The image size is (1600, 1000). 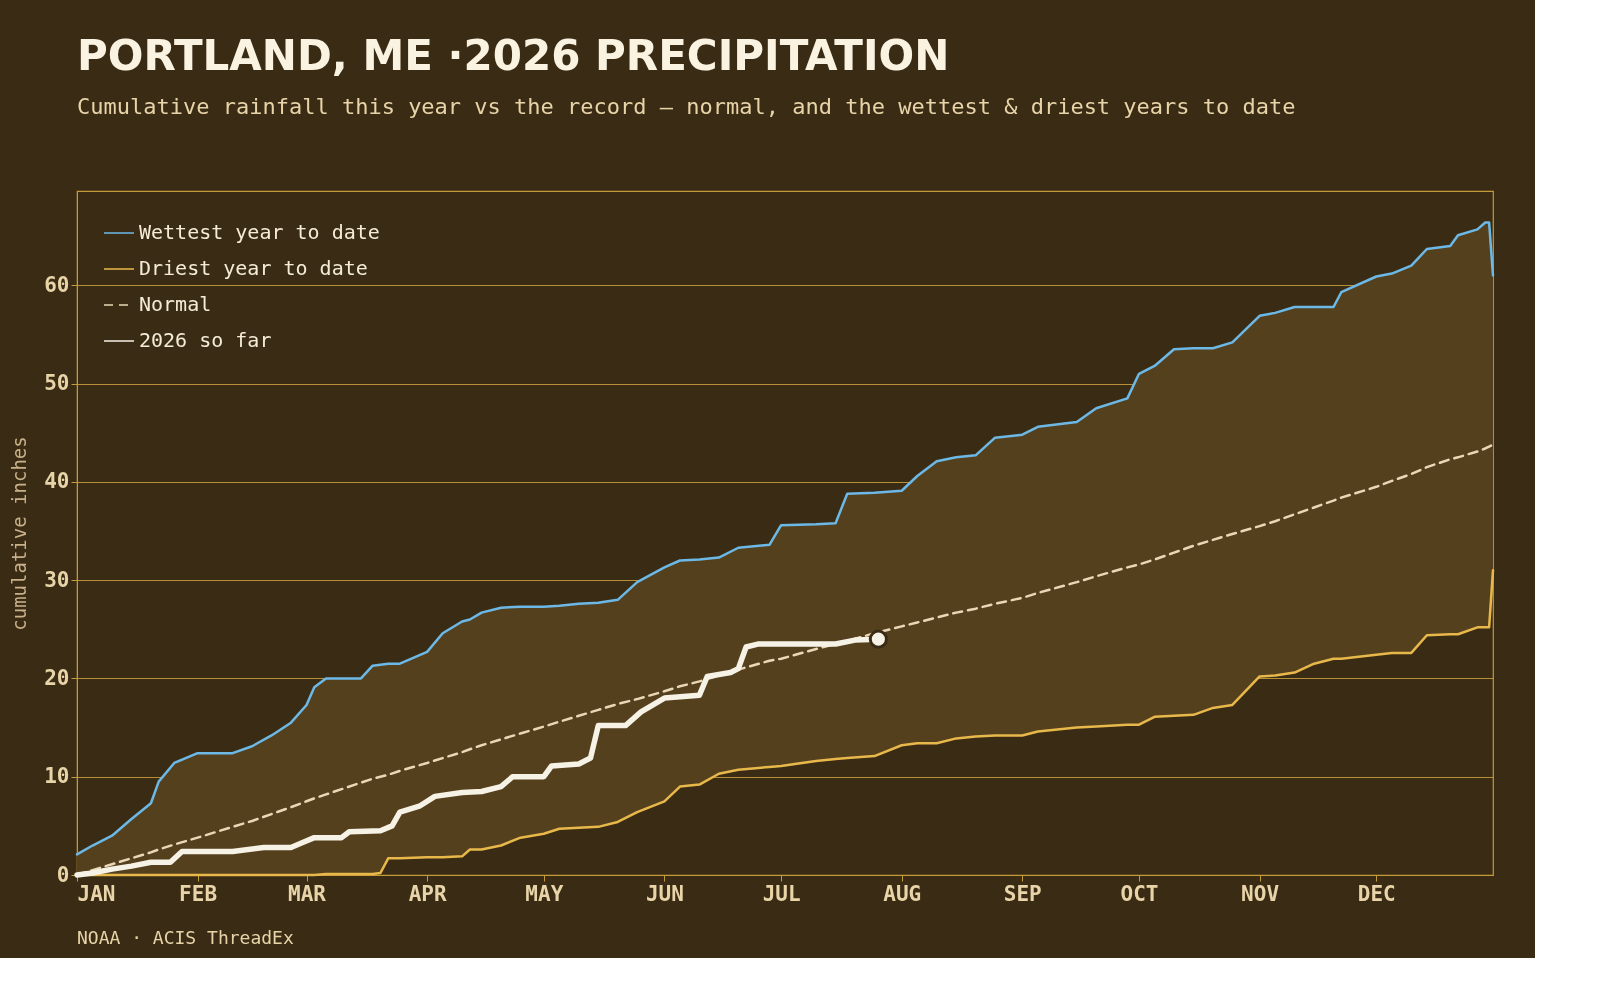 What do you see at coordinates (513, 55) in the screenshot?
I see `chart-title: PORTLAND, ME ·2026 PRECIPITATION` at bounding box center [513, 55].